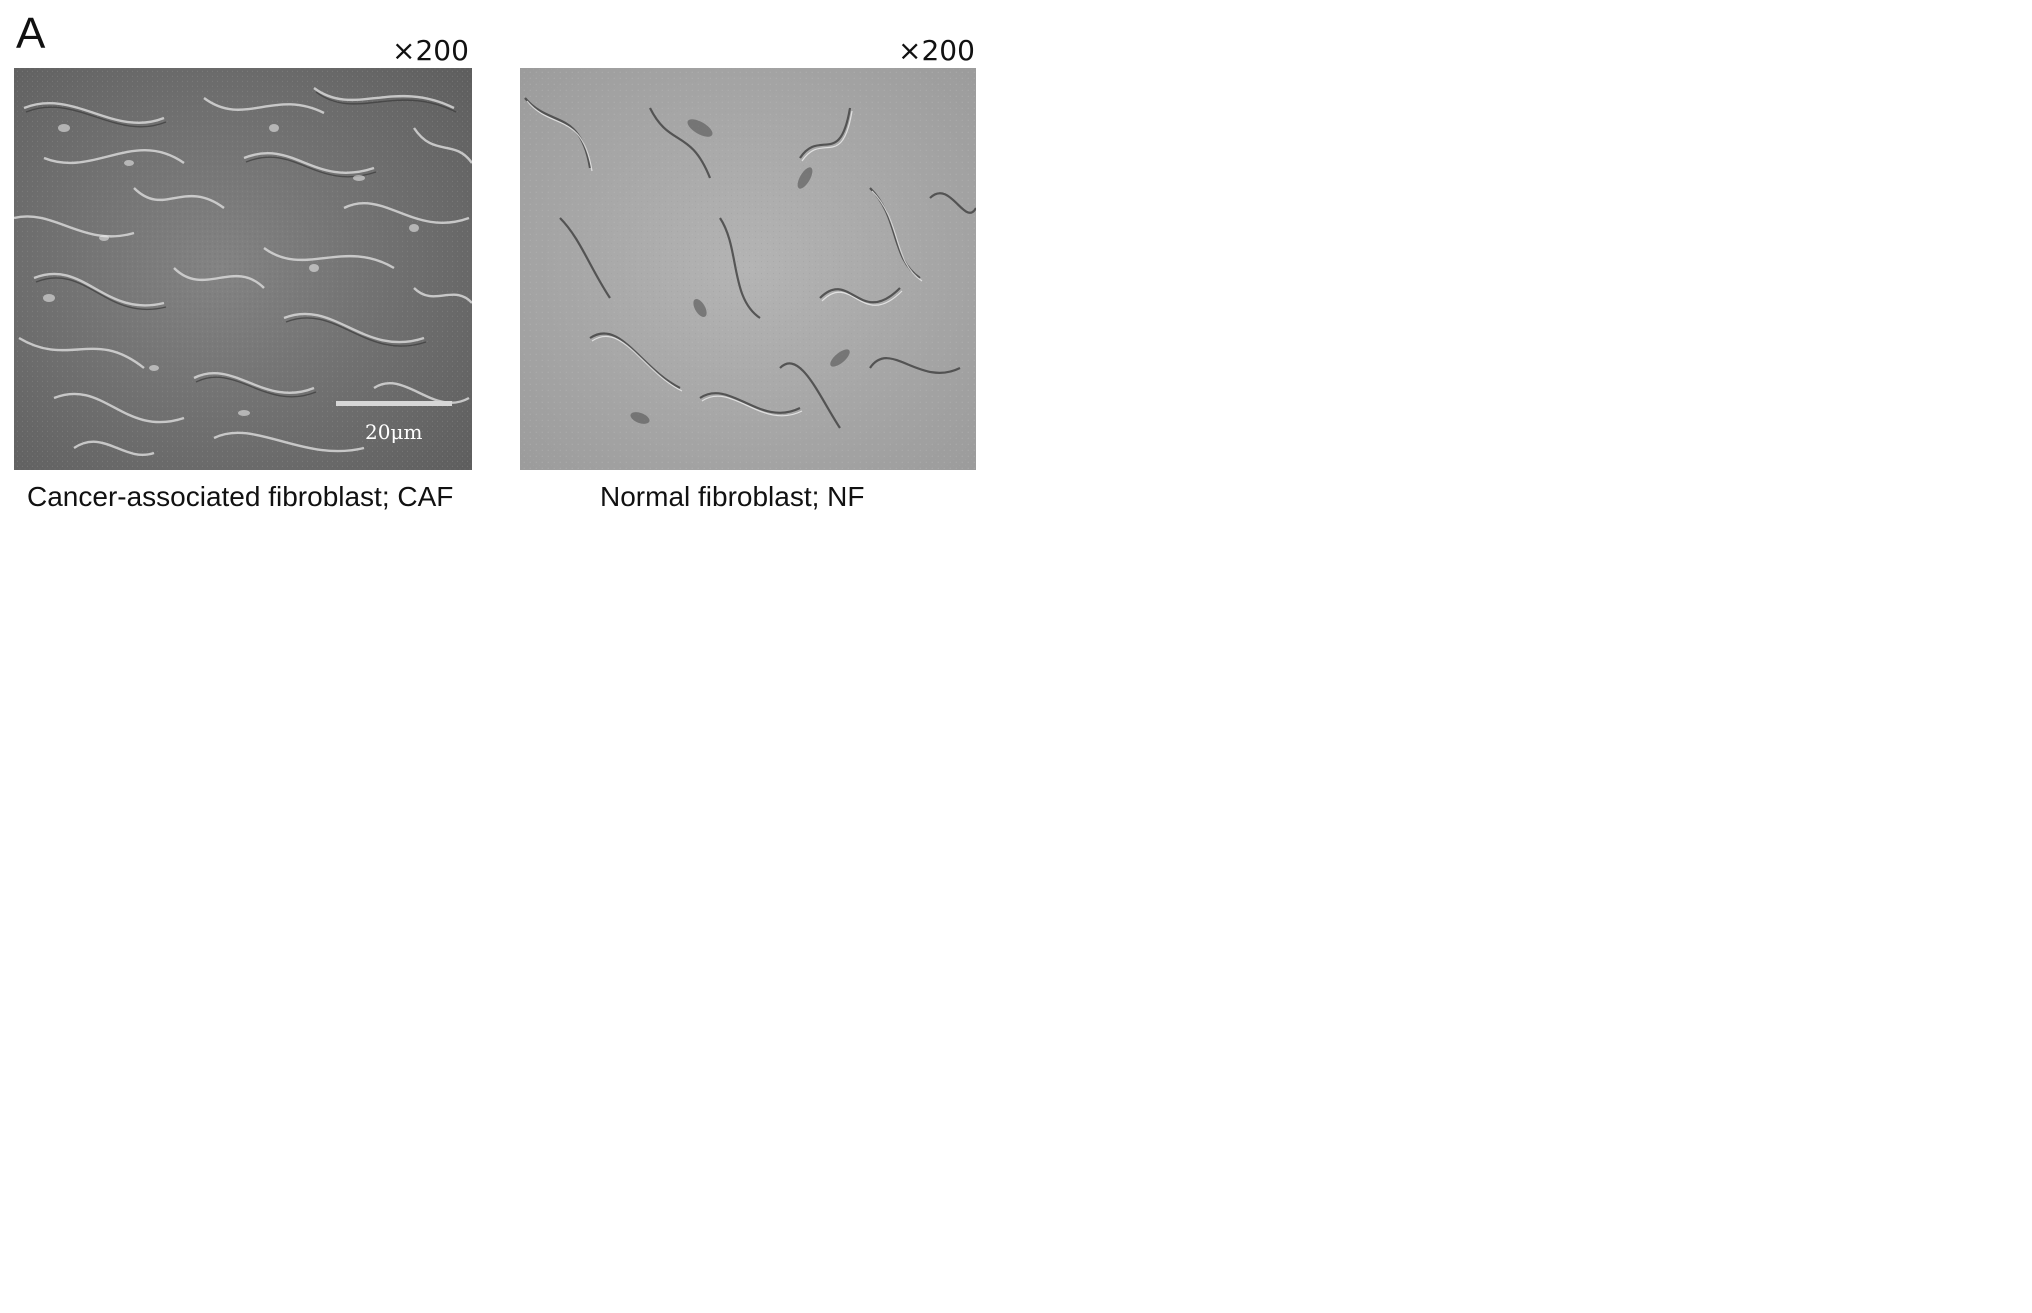 The height and width of the screenshot is (1313, 2032). I want to click on nf-micrograph, so click(748, 269).